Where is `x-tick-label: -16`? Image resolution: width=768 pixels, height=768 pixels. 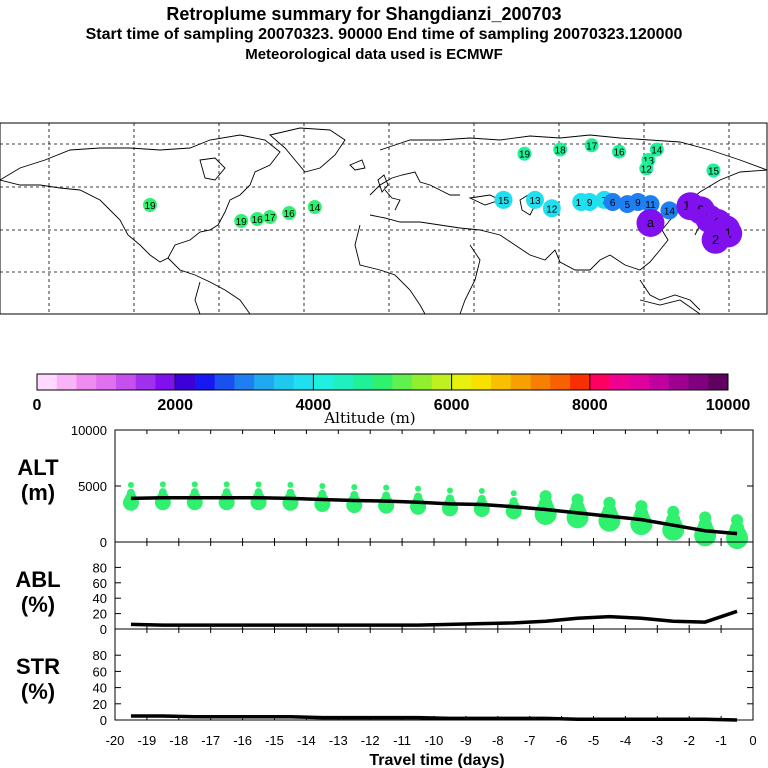
x-tick-label: -16 is located at coordinates (242, 740).